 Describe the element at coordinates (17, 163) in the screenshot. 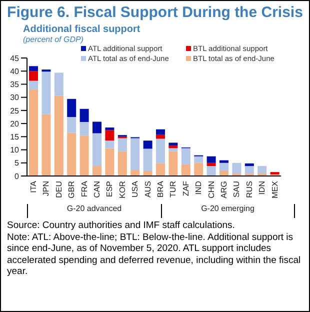

I see `y-tick-label: 5` at that location.